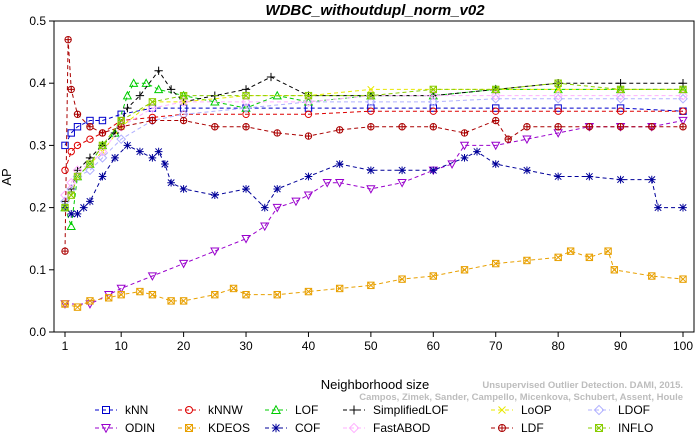 The height and width of the screenshot is (439, 698). Describe the element at coordinates (621, 346) in the screenshot. I see `x-tick-label: 90` at that location.